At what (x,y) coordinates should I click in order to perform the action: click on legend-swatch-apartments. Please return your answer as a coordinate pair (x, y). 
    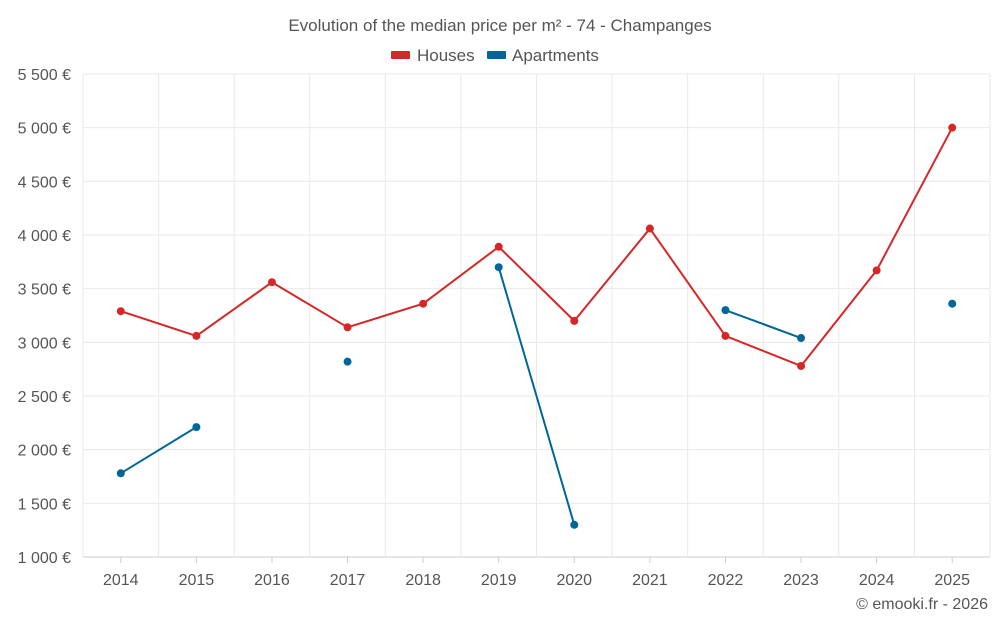
    Looking at the image, I should click on (496, 55).